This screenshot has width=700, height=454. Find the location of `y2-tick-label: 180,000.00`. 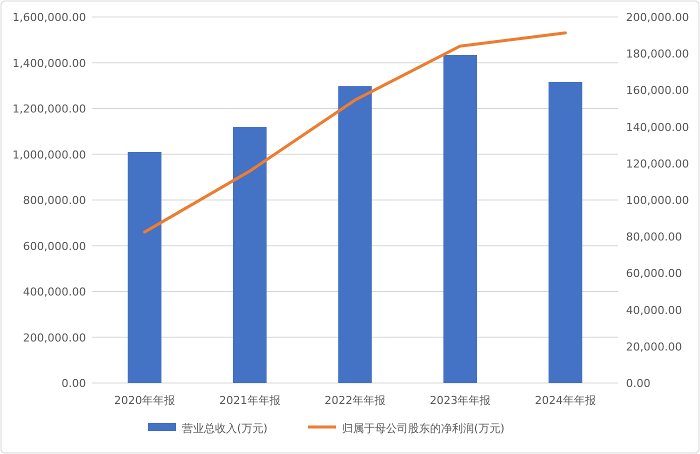

y2-tick-label: 180,000.00 is located at coordinates (657, 54).